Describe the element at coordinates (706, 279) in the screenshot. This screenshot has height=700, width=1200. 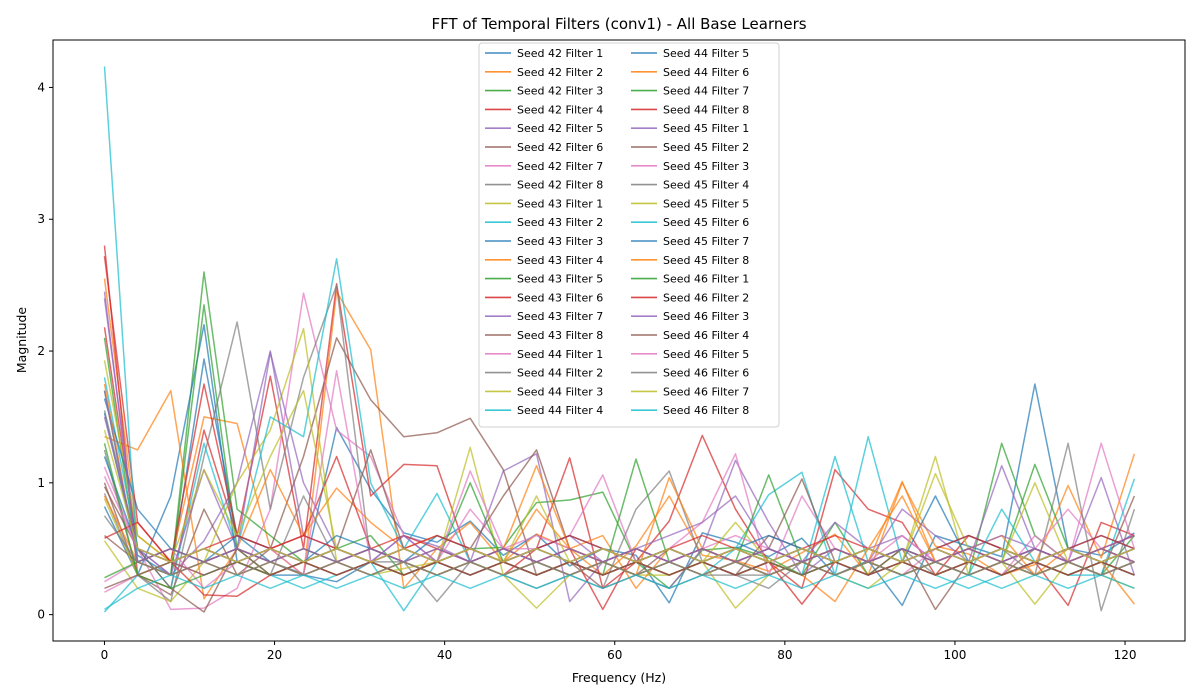
I see `legend-label: Seed 46 Filter 1` at that location.